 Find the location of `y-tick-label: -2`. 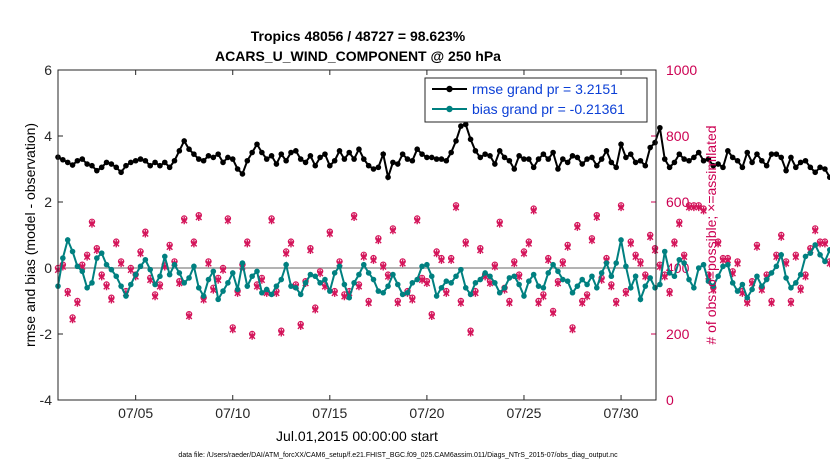

y-tick-label: -2 is located at coordinates (46, 334).